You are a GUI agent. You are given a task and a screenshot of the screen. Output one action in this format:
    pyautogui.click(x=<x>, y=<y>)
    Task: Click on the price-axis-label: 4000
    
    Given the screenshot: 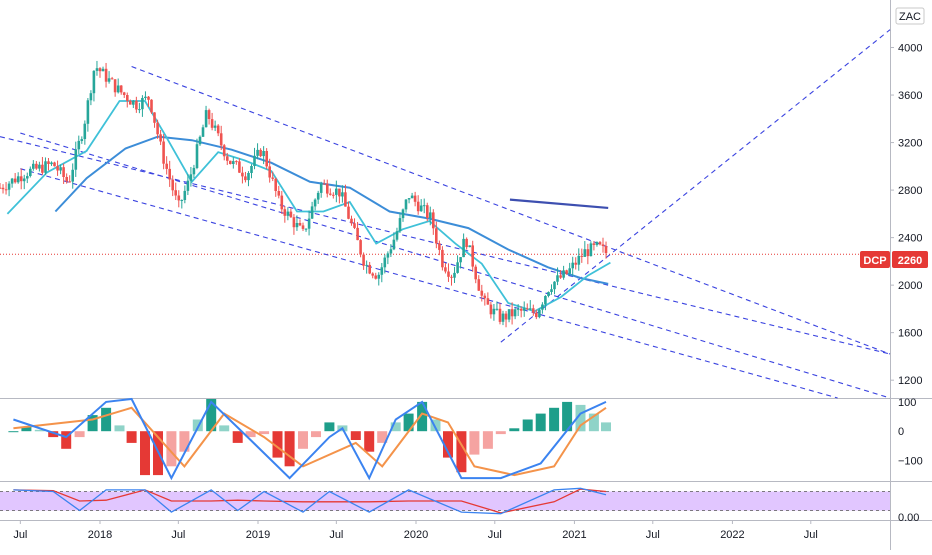 What is the action you would take?
    pyautogui.click(x=910, y=49)
    